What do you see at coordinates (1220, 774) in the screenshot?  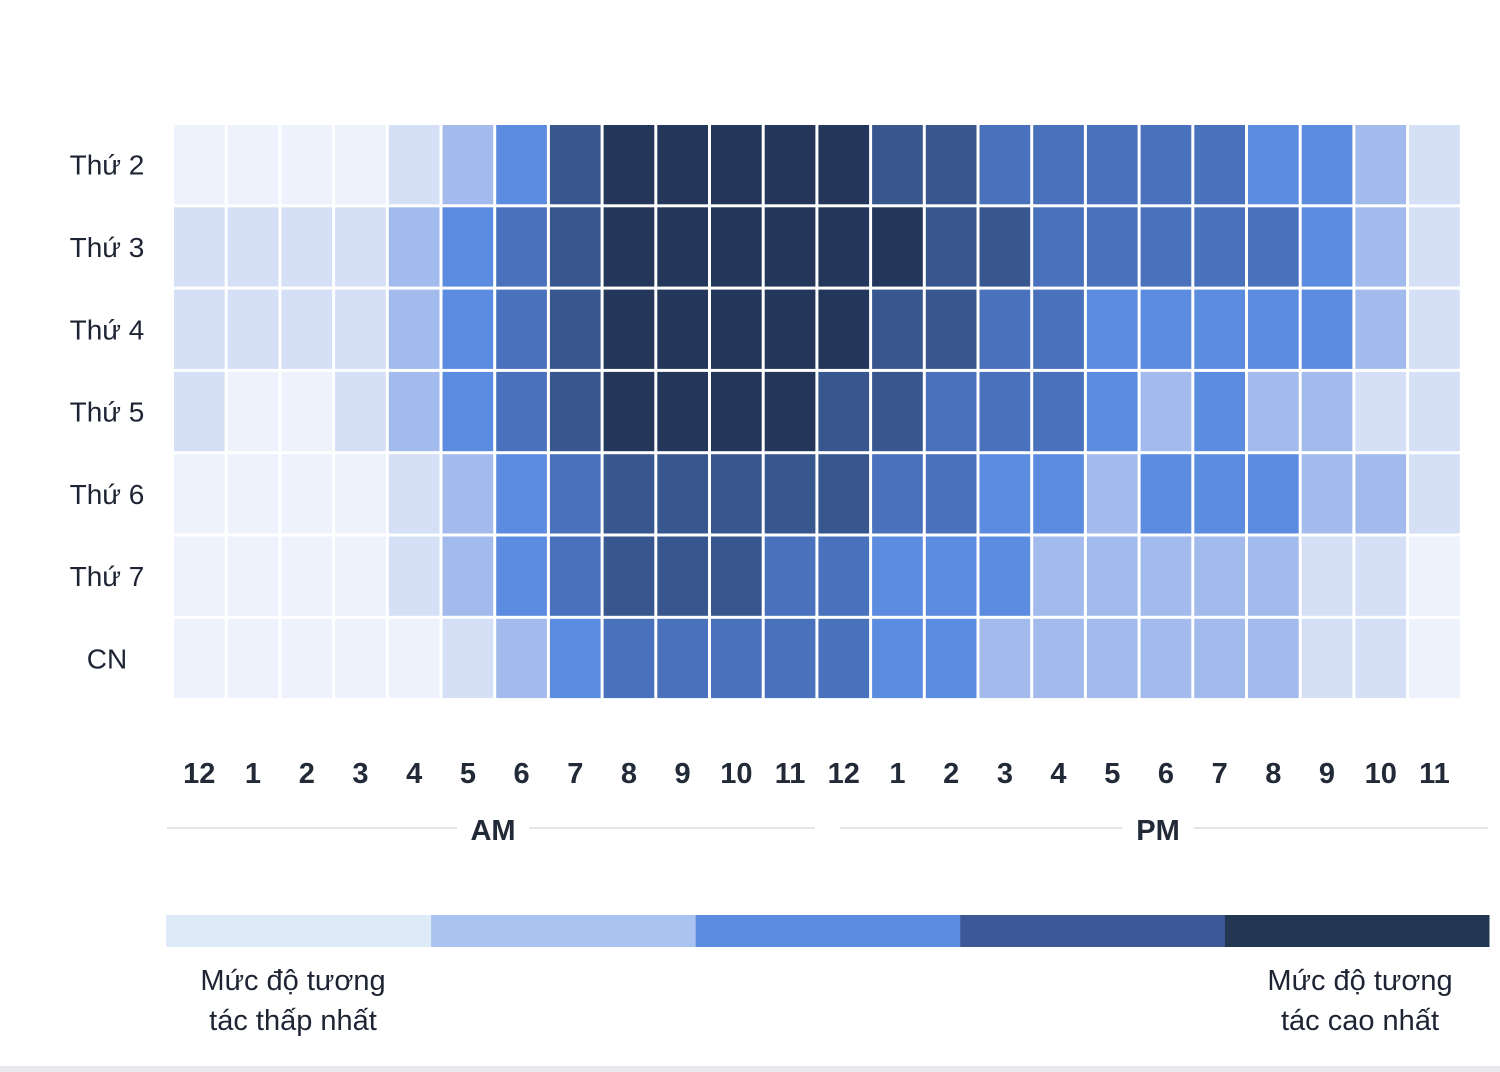 I see `hour-label: 7` at bounding box center [1220, 774].